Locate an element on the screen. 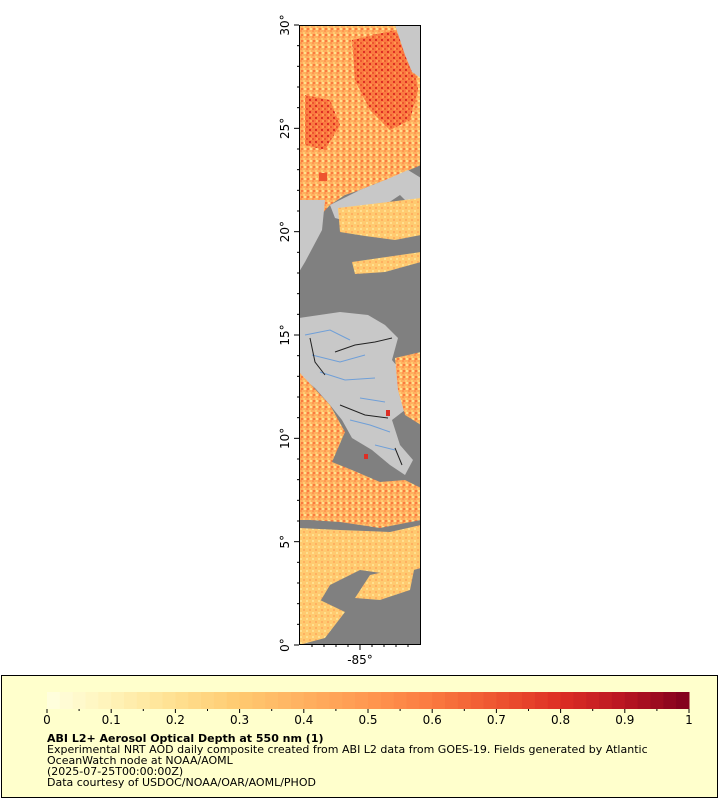 The height and width of the screenshot is (800, 720). x-axis-label: -85° is located at coordinates (360, 660).